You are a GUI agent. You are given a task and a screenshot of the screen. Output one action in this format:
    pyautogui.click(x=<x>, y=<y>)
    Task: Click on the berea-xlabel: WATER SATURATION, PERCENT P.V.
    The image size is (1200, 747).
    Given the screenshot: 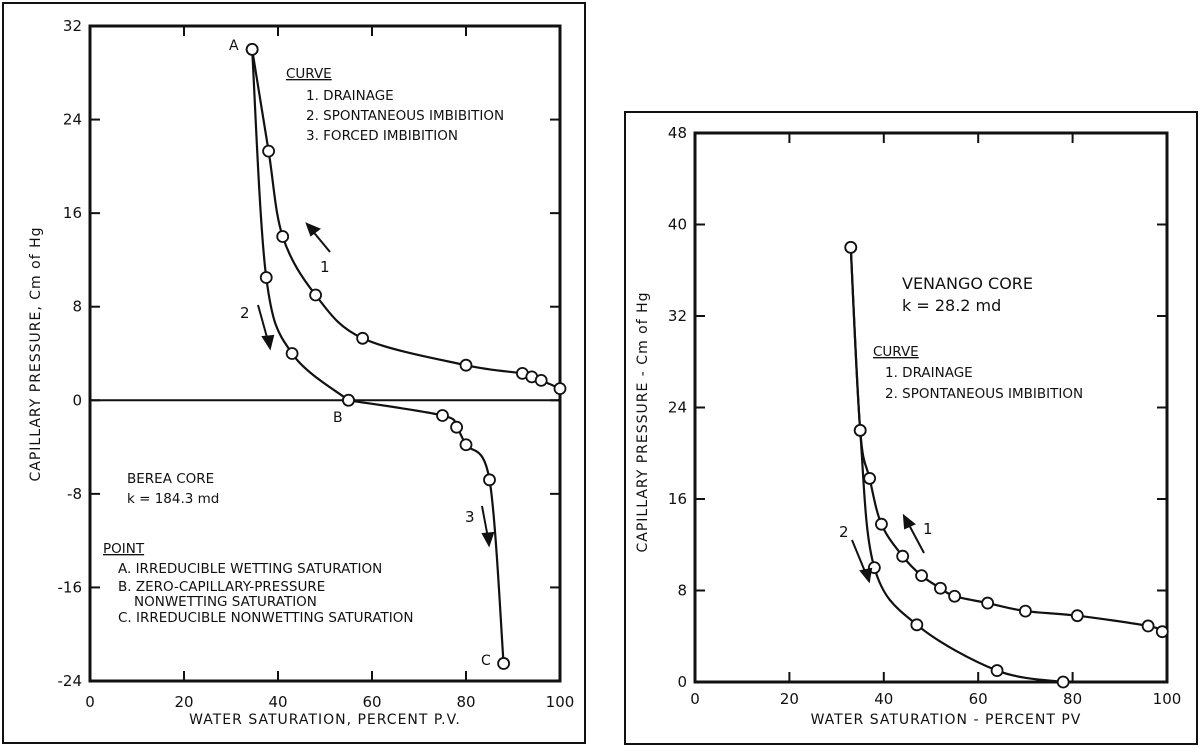 What is the action you would take?
    pyautogui.click(x=325, y=720)
    